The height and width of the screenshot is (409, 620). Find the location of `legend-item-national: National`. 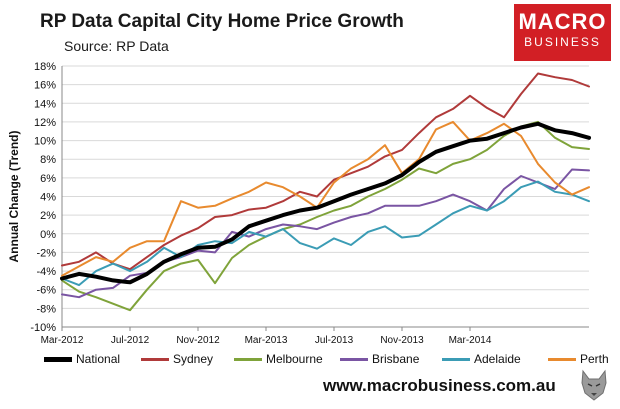

legend-item-national: National is located at coordinates (82, 360).